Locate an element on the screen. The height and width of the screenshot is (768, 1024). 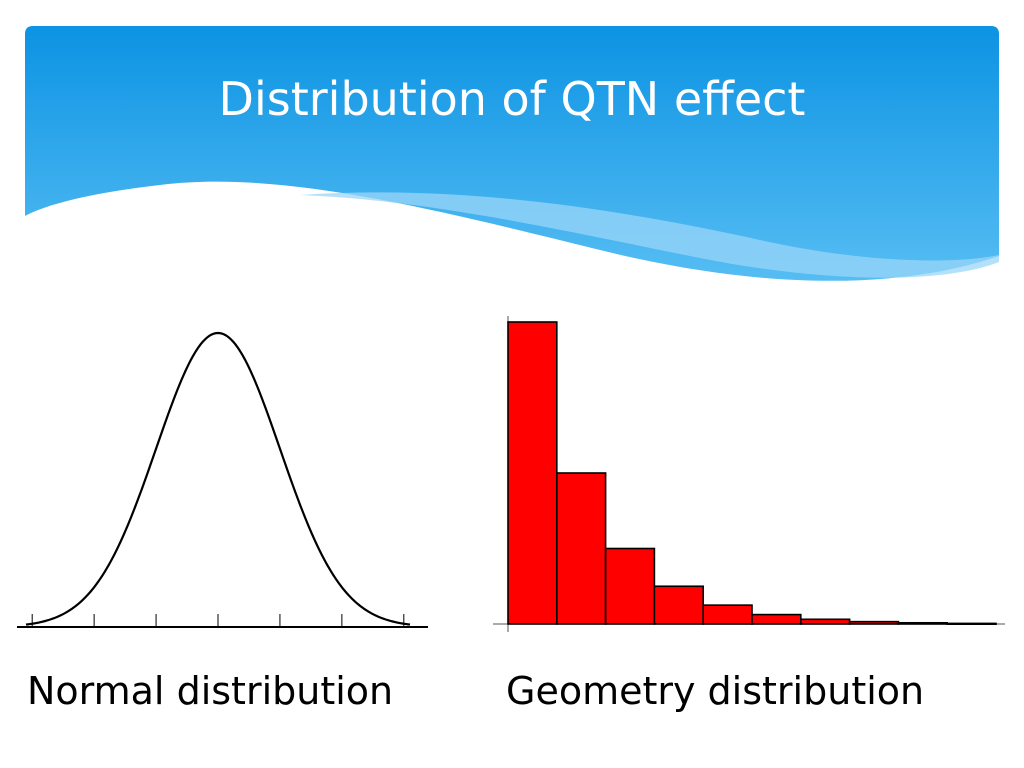
slide-title: Distribution of QTN effect is located at coordinates (512, 99).